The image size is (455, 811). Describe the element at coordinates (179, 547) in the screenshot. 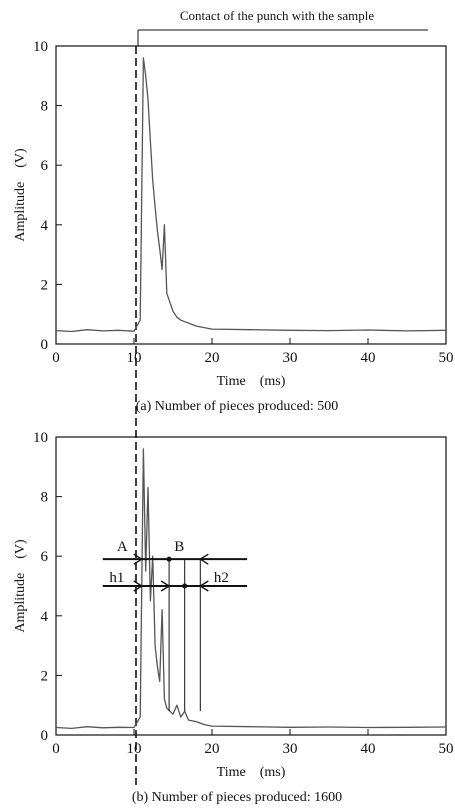

I see `label-b: B` at that location.